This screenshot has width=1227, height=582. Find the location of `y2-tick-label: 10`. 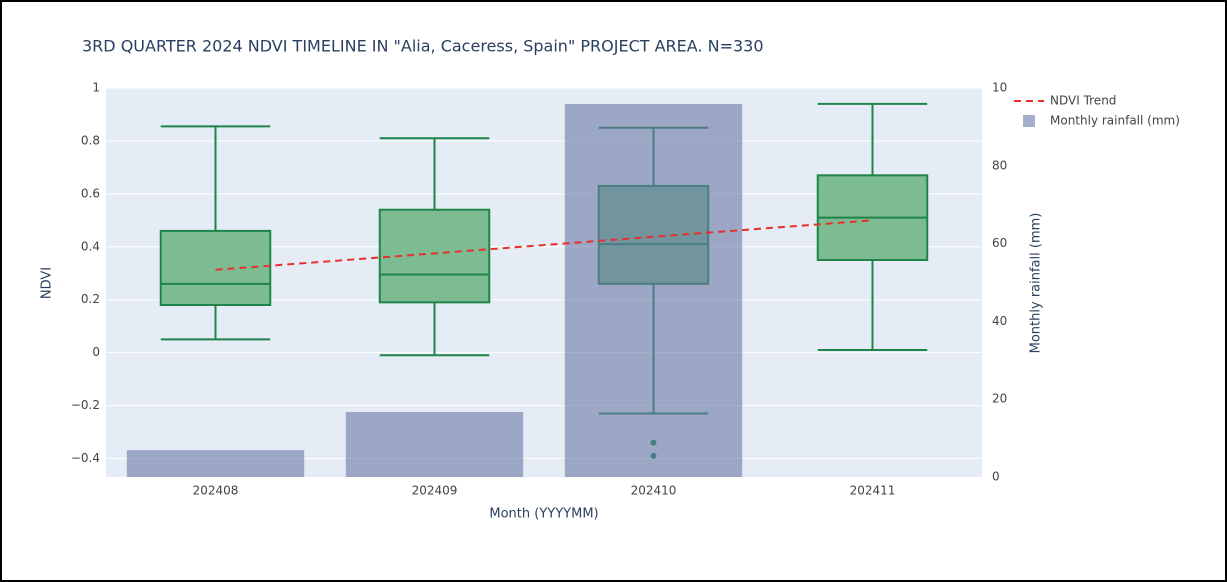

y2-tick-label: 10 is located at coordinates (999, 88).